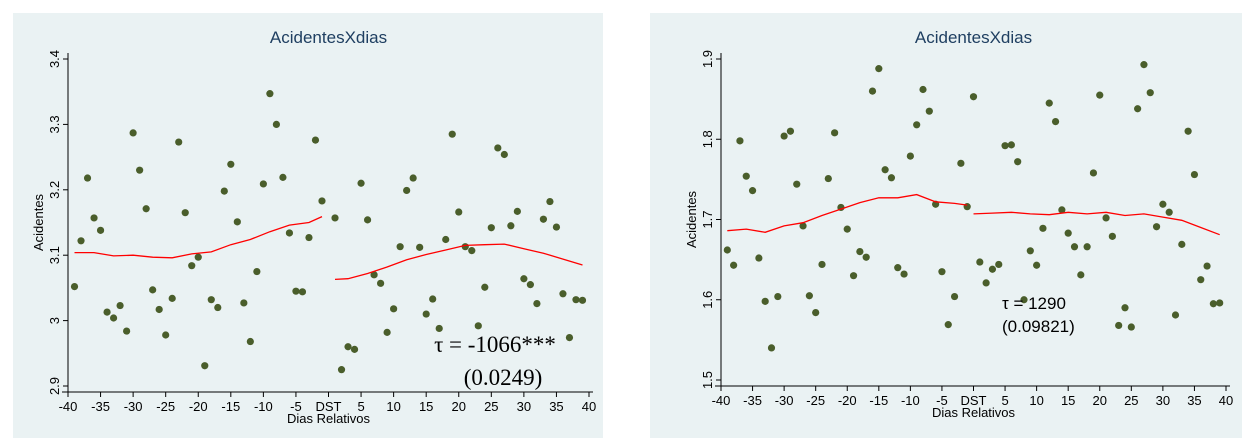 The height and width of the screenshot is (443, 1251). Describe the element at coordinates (1068, 400) in the screenshot. I see `x-tick-label: 15` at that location.